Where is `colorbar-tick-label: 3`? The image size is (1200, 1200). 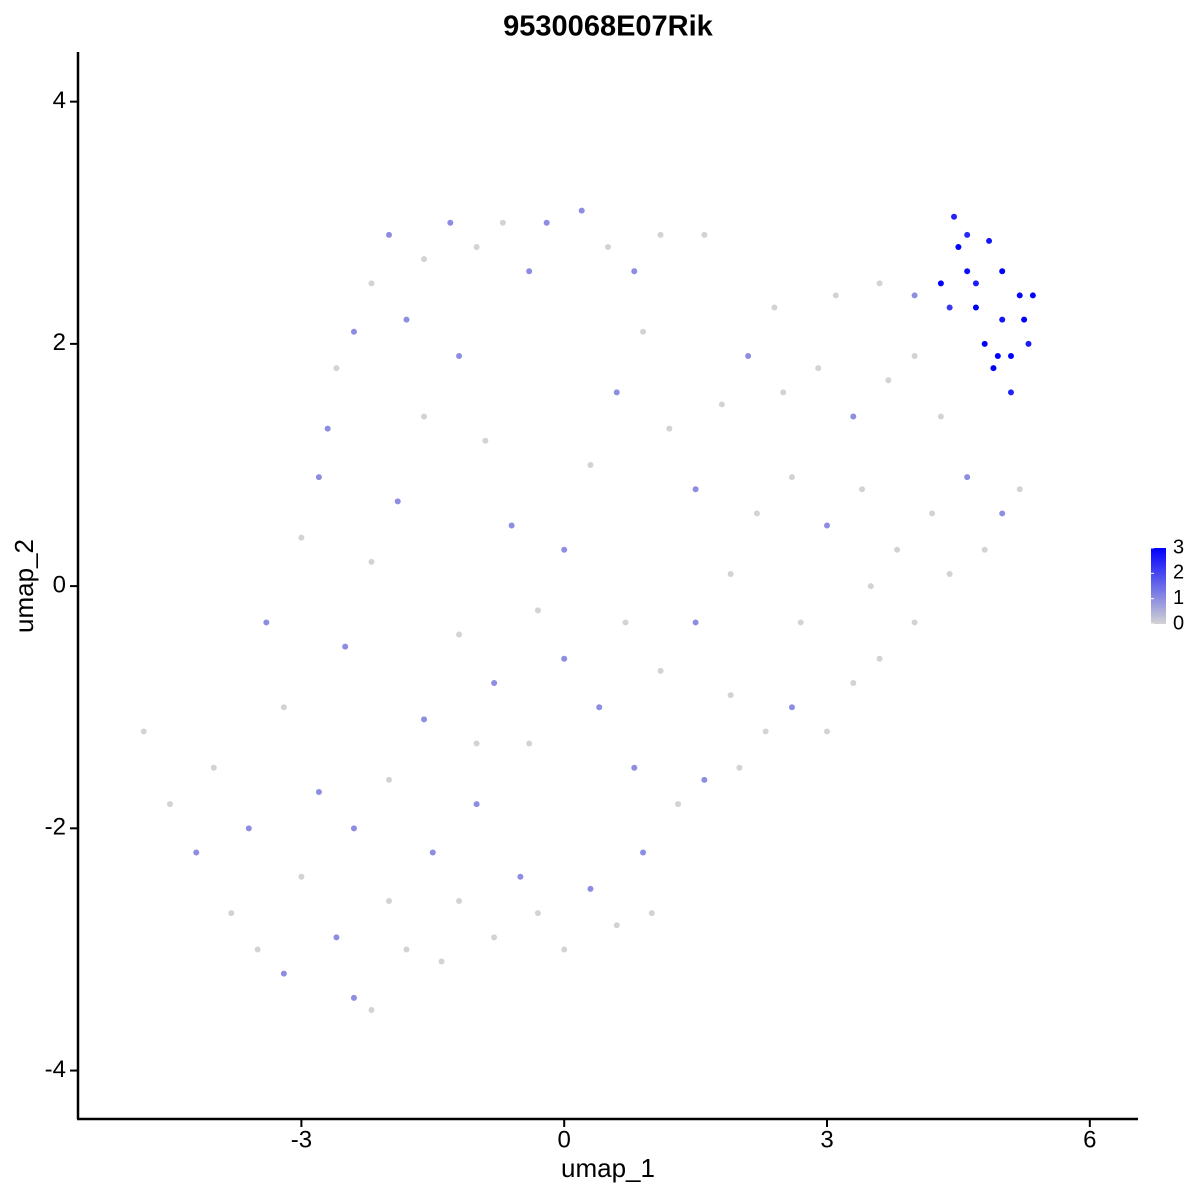
colorbar-tick-label: 3 is located at coordinates (1178, 547).